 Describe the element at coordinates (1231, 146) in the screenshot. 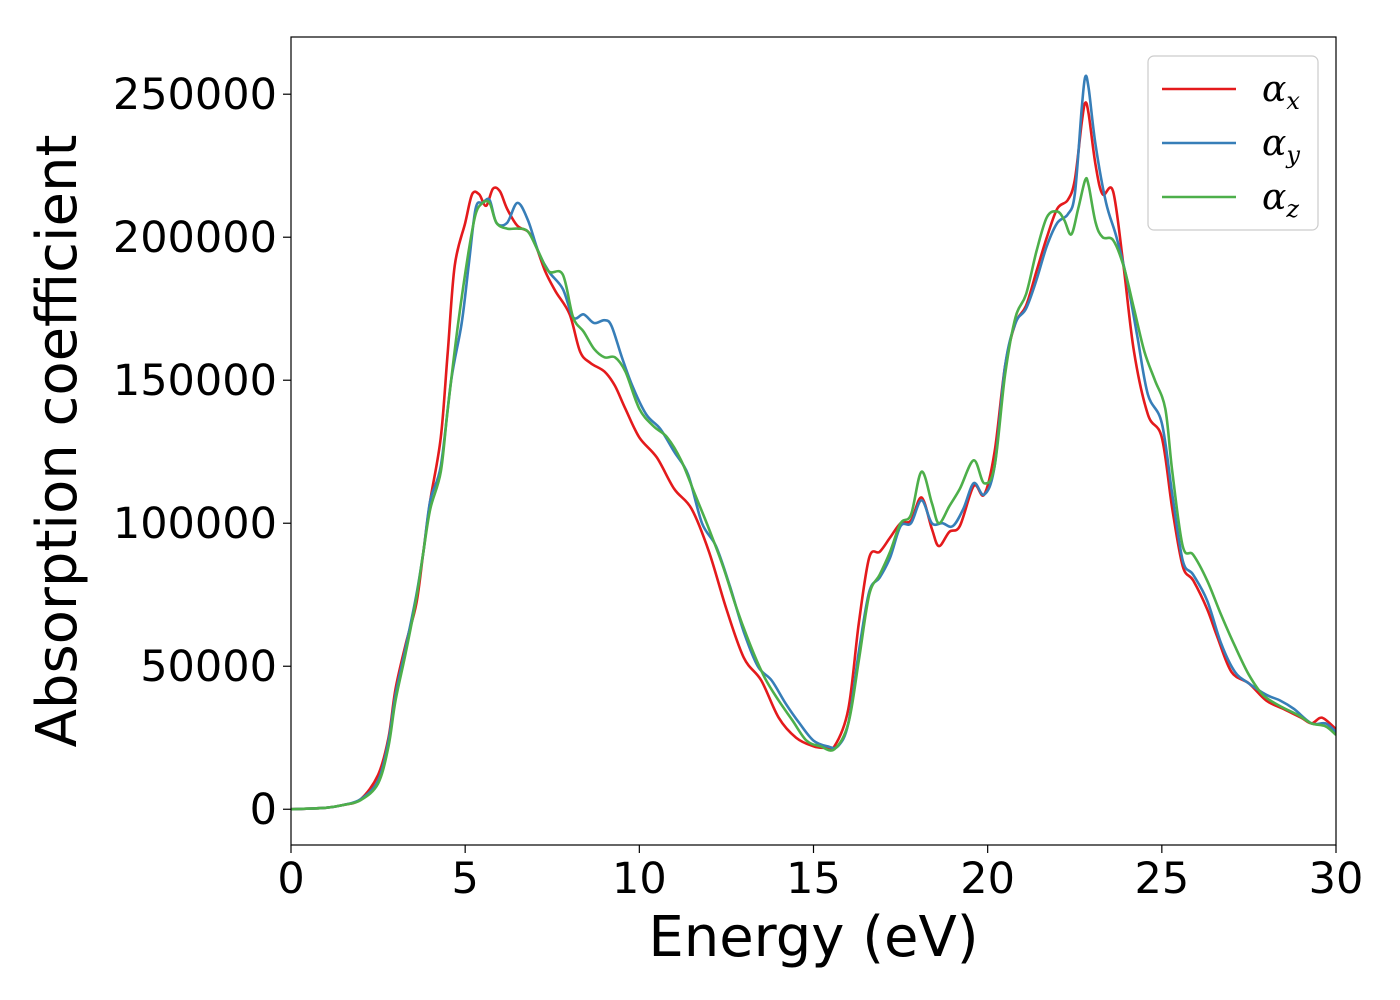

I see `legend-entry-y: αy` at that location.